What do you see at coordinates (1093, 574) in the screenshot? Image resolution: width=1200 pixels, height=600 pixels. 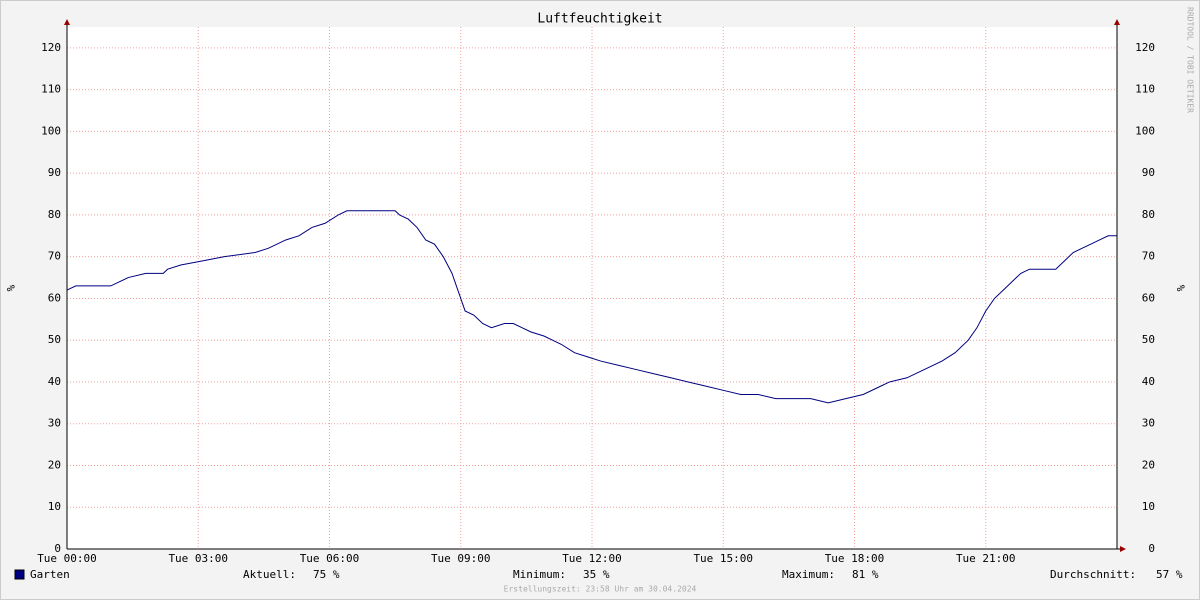 I see `stat-label: Durchschnitt:` at bounding box center [1093, 574].